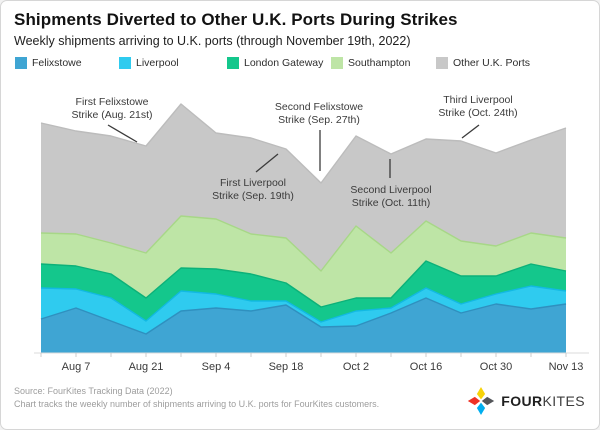 This screenshot has width=600, height=430. I want to click on area-felixstowe, so click(303, 325).